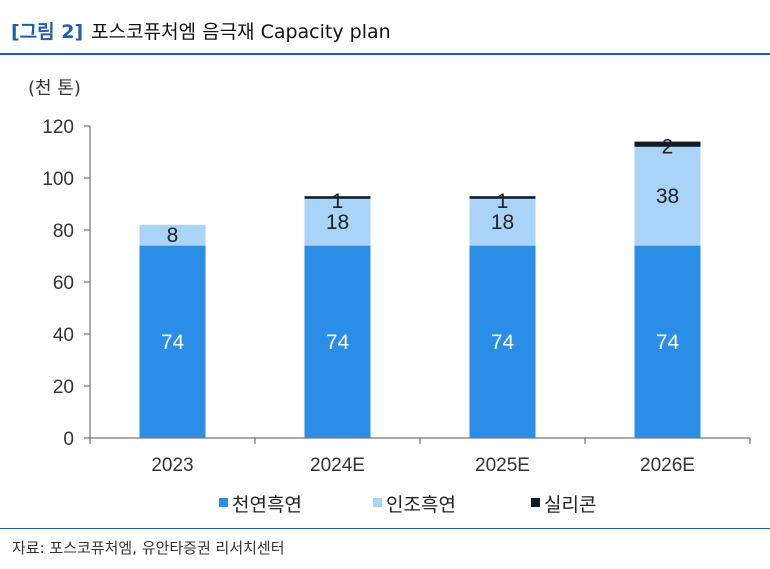  What do you see at coordinates (63, 387) in the screenshot?
I see `y-tick-label: 20` at bounding box center [63, 387].